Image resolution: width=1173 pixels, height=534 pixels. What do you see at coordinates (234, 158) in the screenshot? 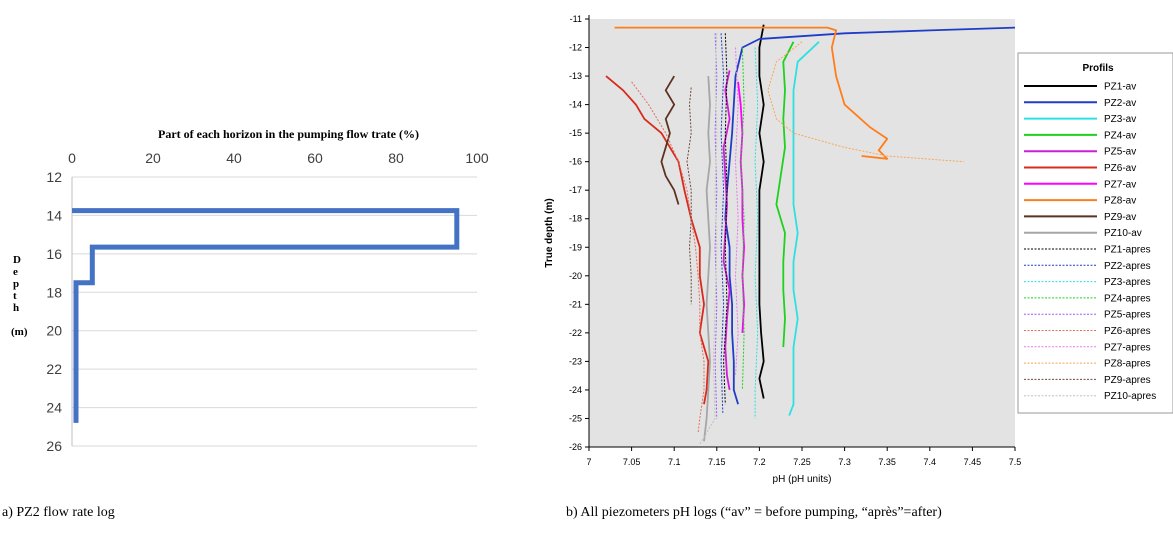
I see `x-tick-label: 40` at bounding box center [234, 158].